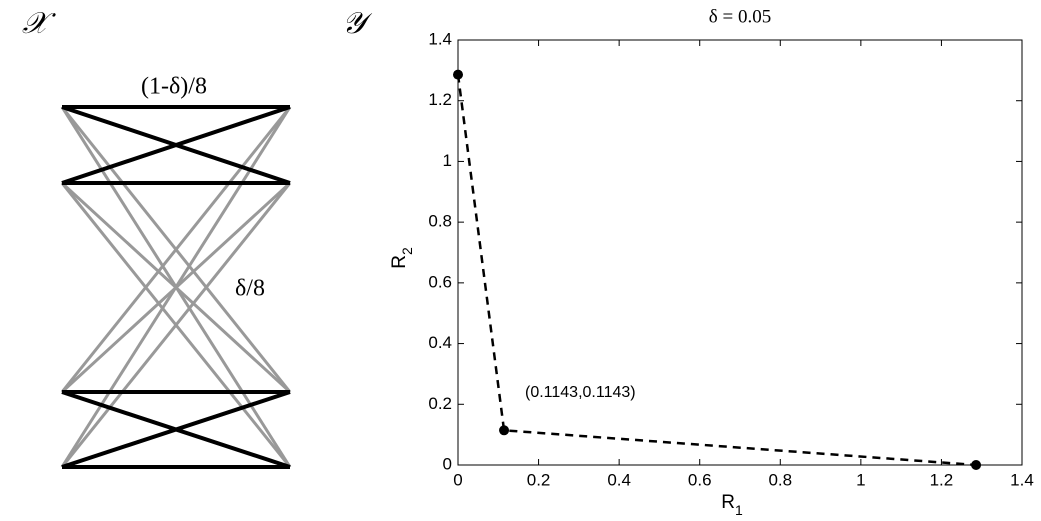 The height and width of the screenshot is (521, 1041). I want to click on x-tick-label: 1.4, so click(1022, 479).